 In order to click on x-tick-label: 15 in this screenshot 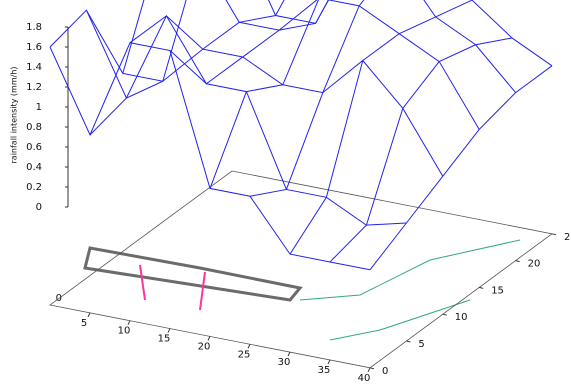, I will do `click(164, 339)`.